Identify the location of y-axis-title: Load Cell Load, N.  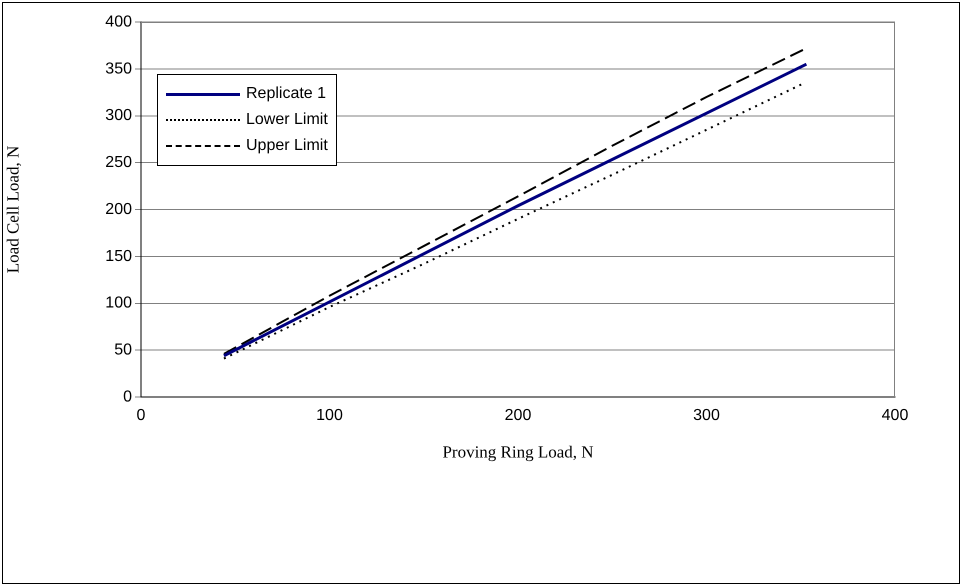
(13, 210).